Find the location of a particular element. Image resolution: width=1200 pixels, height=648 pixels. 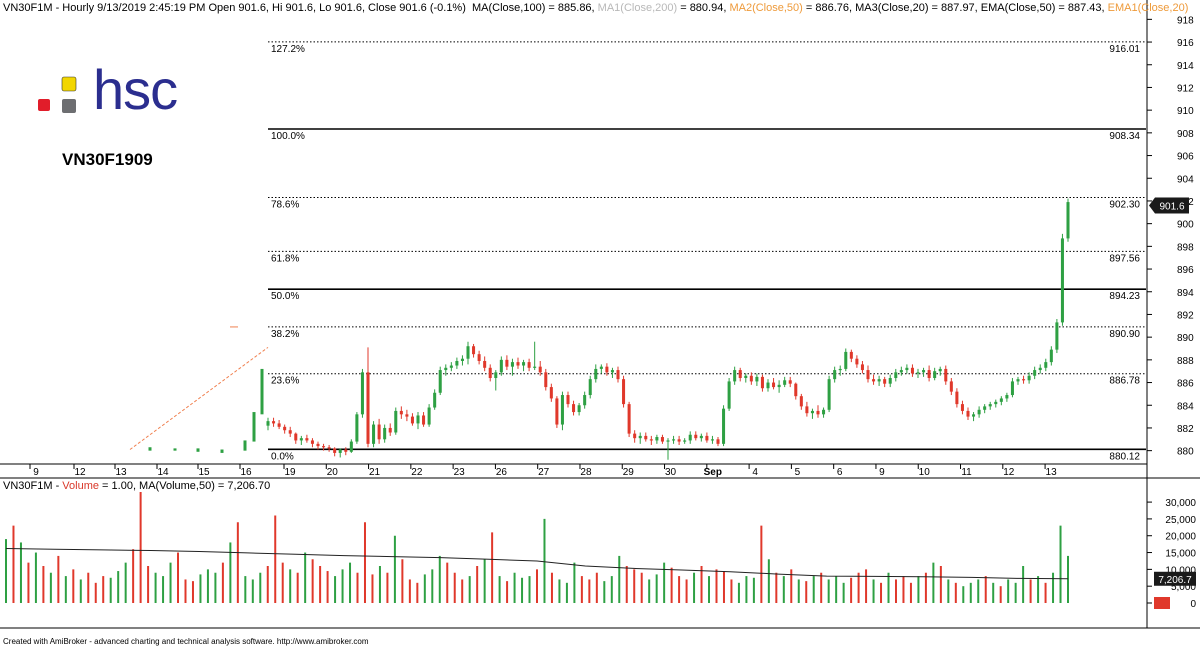

x-tick-label: 13 is located at coordinates (1052, 472).